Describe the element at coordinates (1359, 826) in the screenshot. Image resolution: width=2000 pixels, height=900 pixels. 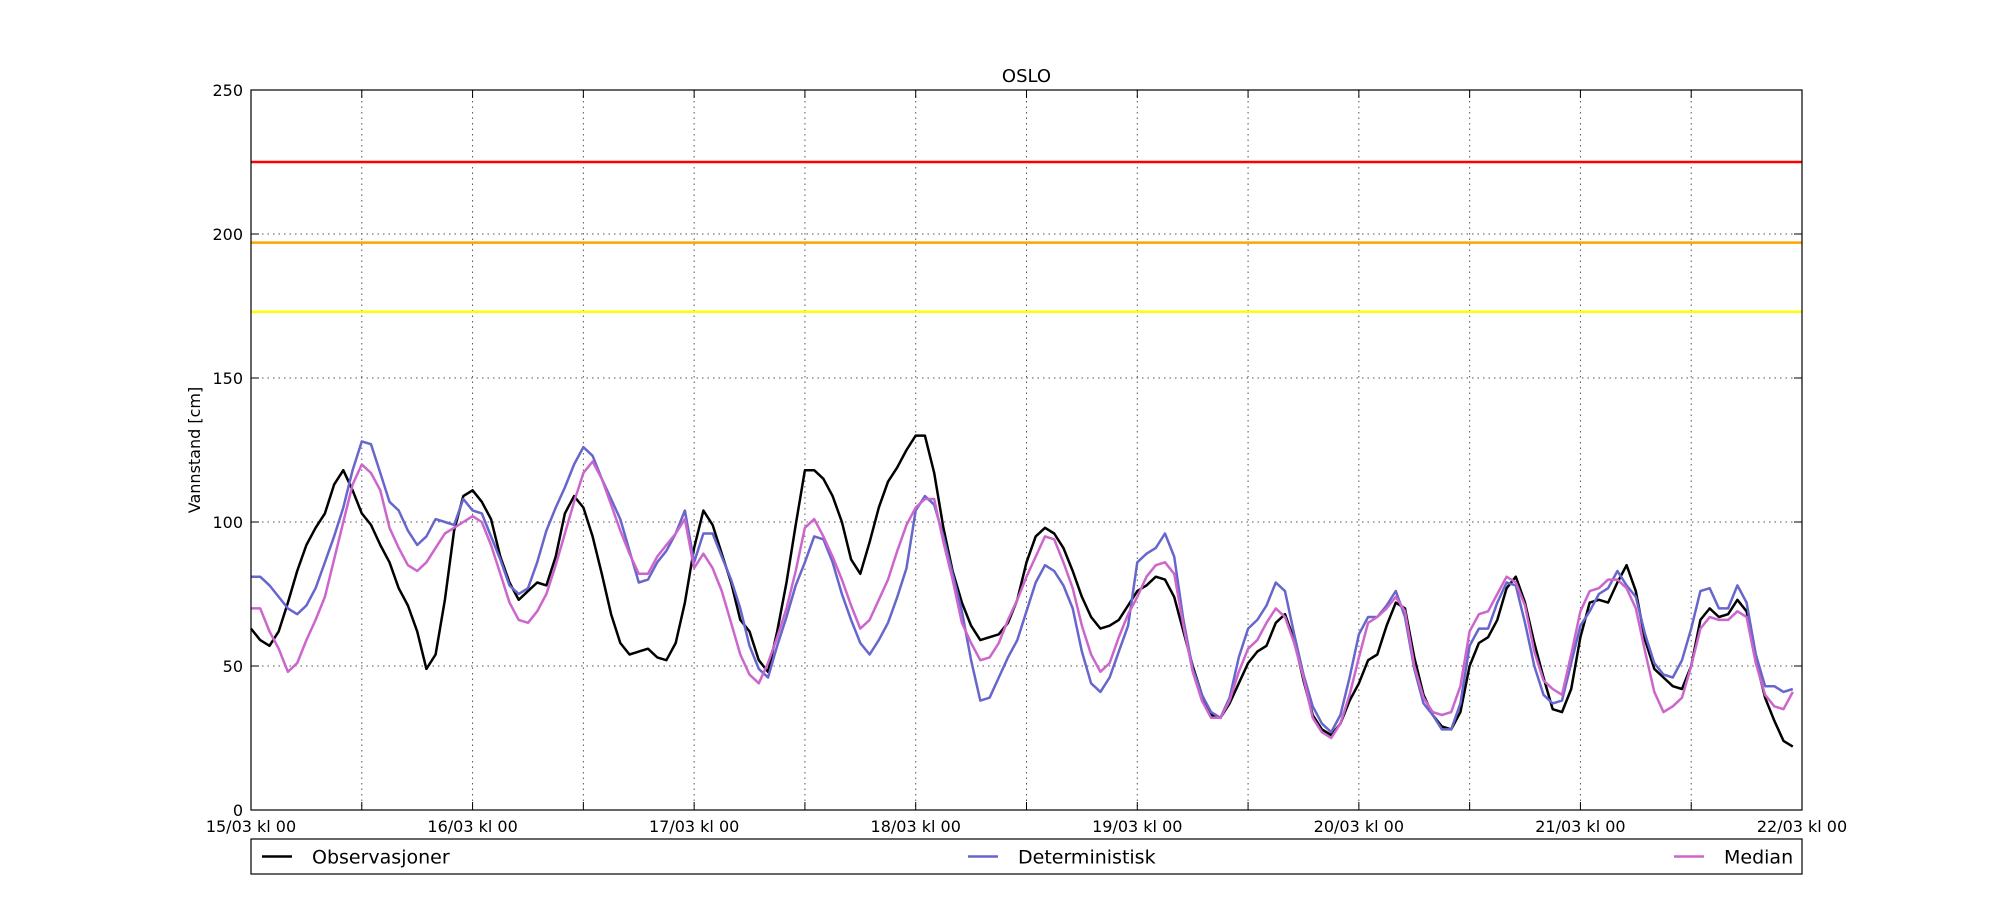
I see `x-tick-label: 20/03 kl 00` at that location.